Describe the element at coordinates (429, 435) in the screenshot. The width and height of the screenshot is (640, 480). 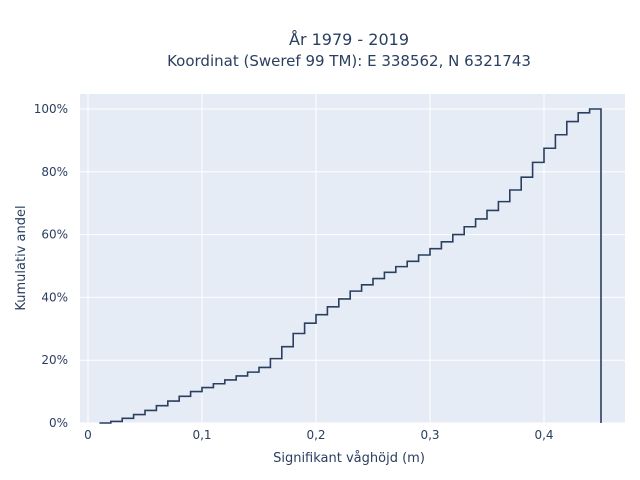
I see `x-tick-label: 0,3` at that location.